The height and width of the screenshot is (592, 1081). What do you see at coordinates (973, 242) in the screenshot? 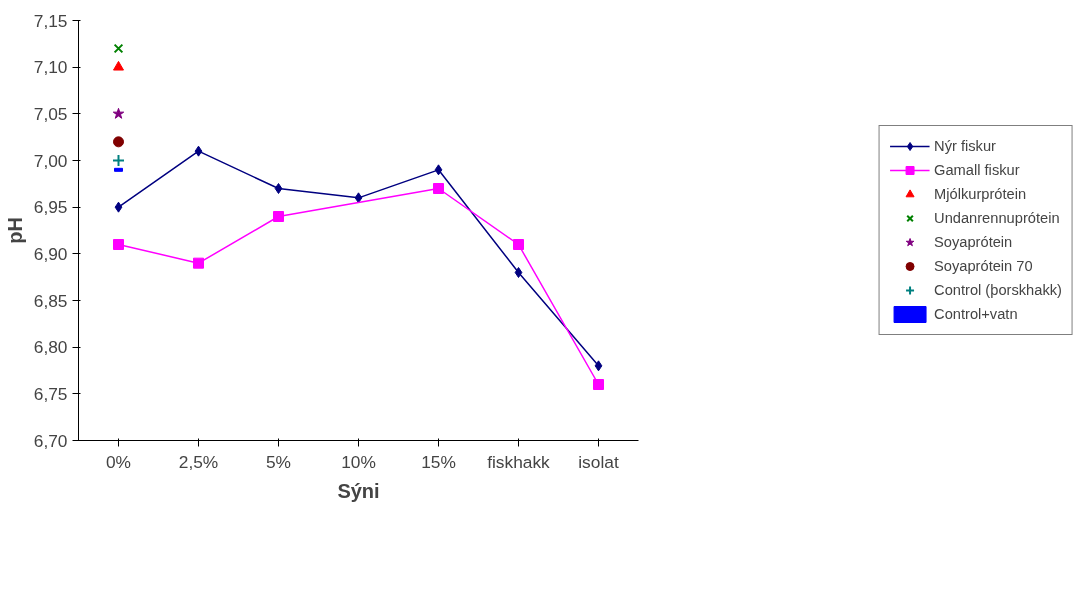
I see `legend-label: Soyaprótein` at bounding box center [973, 242].